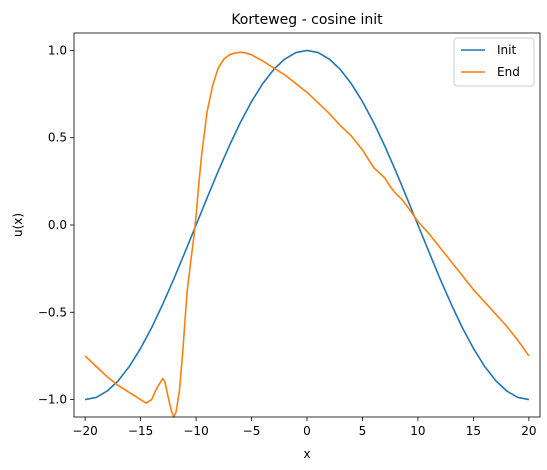 The width and height of the screenshot is (547, 470). I want to click on y-tick-label: 0.5, so click(57, 138).